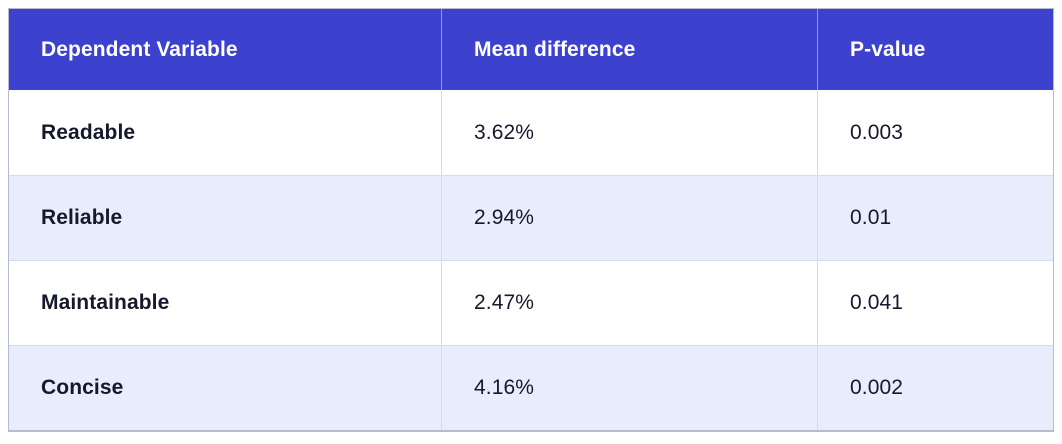  What do you see at coordinates (139, 49) in the screenshot?
I see `column-header-dependent-variable: Dependent Variable` at bounding box center [139, 49].